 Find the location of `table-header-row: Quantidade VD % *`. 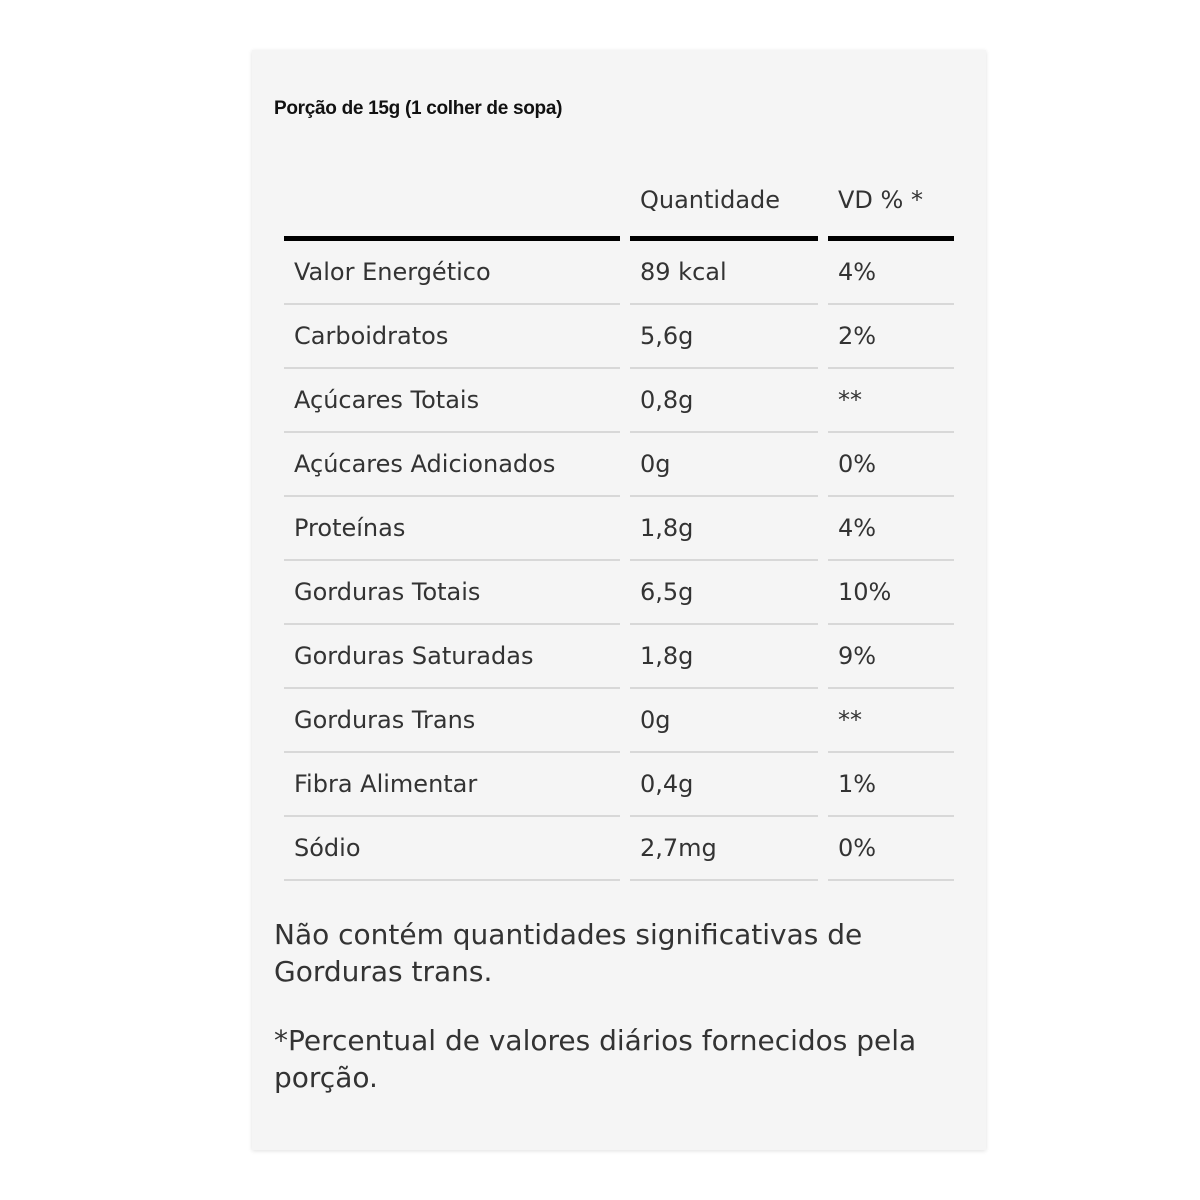

table-header-row: Quantidade VD % * is located at coordinates (619, 209).